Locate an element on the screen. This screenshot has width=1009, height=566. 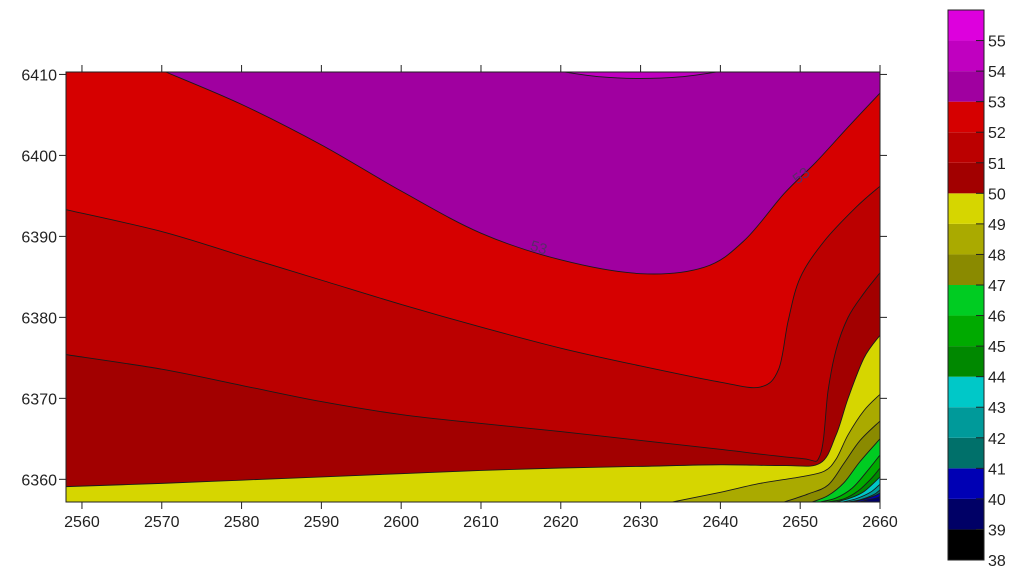
x-tick-label: 2580 is located at coordinates (242, 522).